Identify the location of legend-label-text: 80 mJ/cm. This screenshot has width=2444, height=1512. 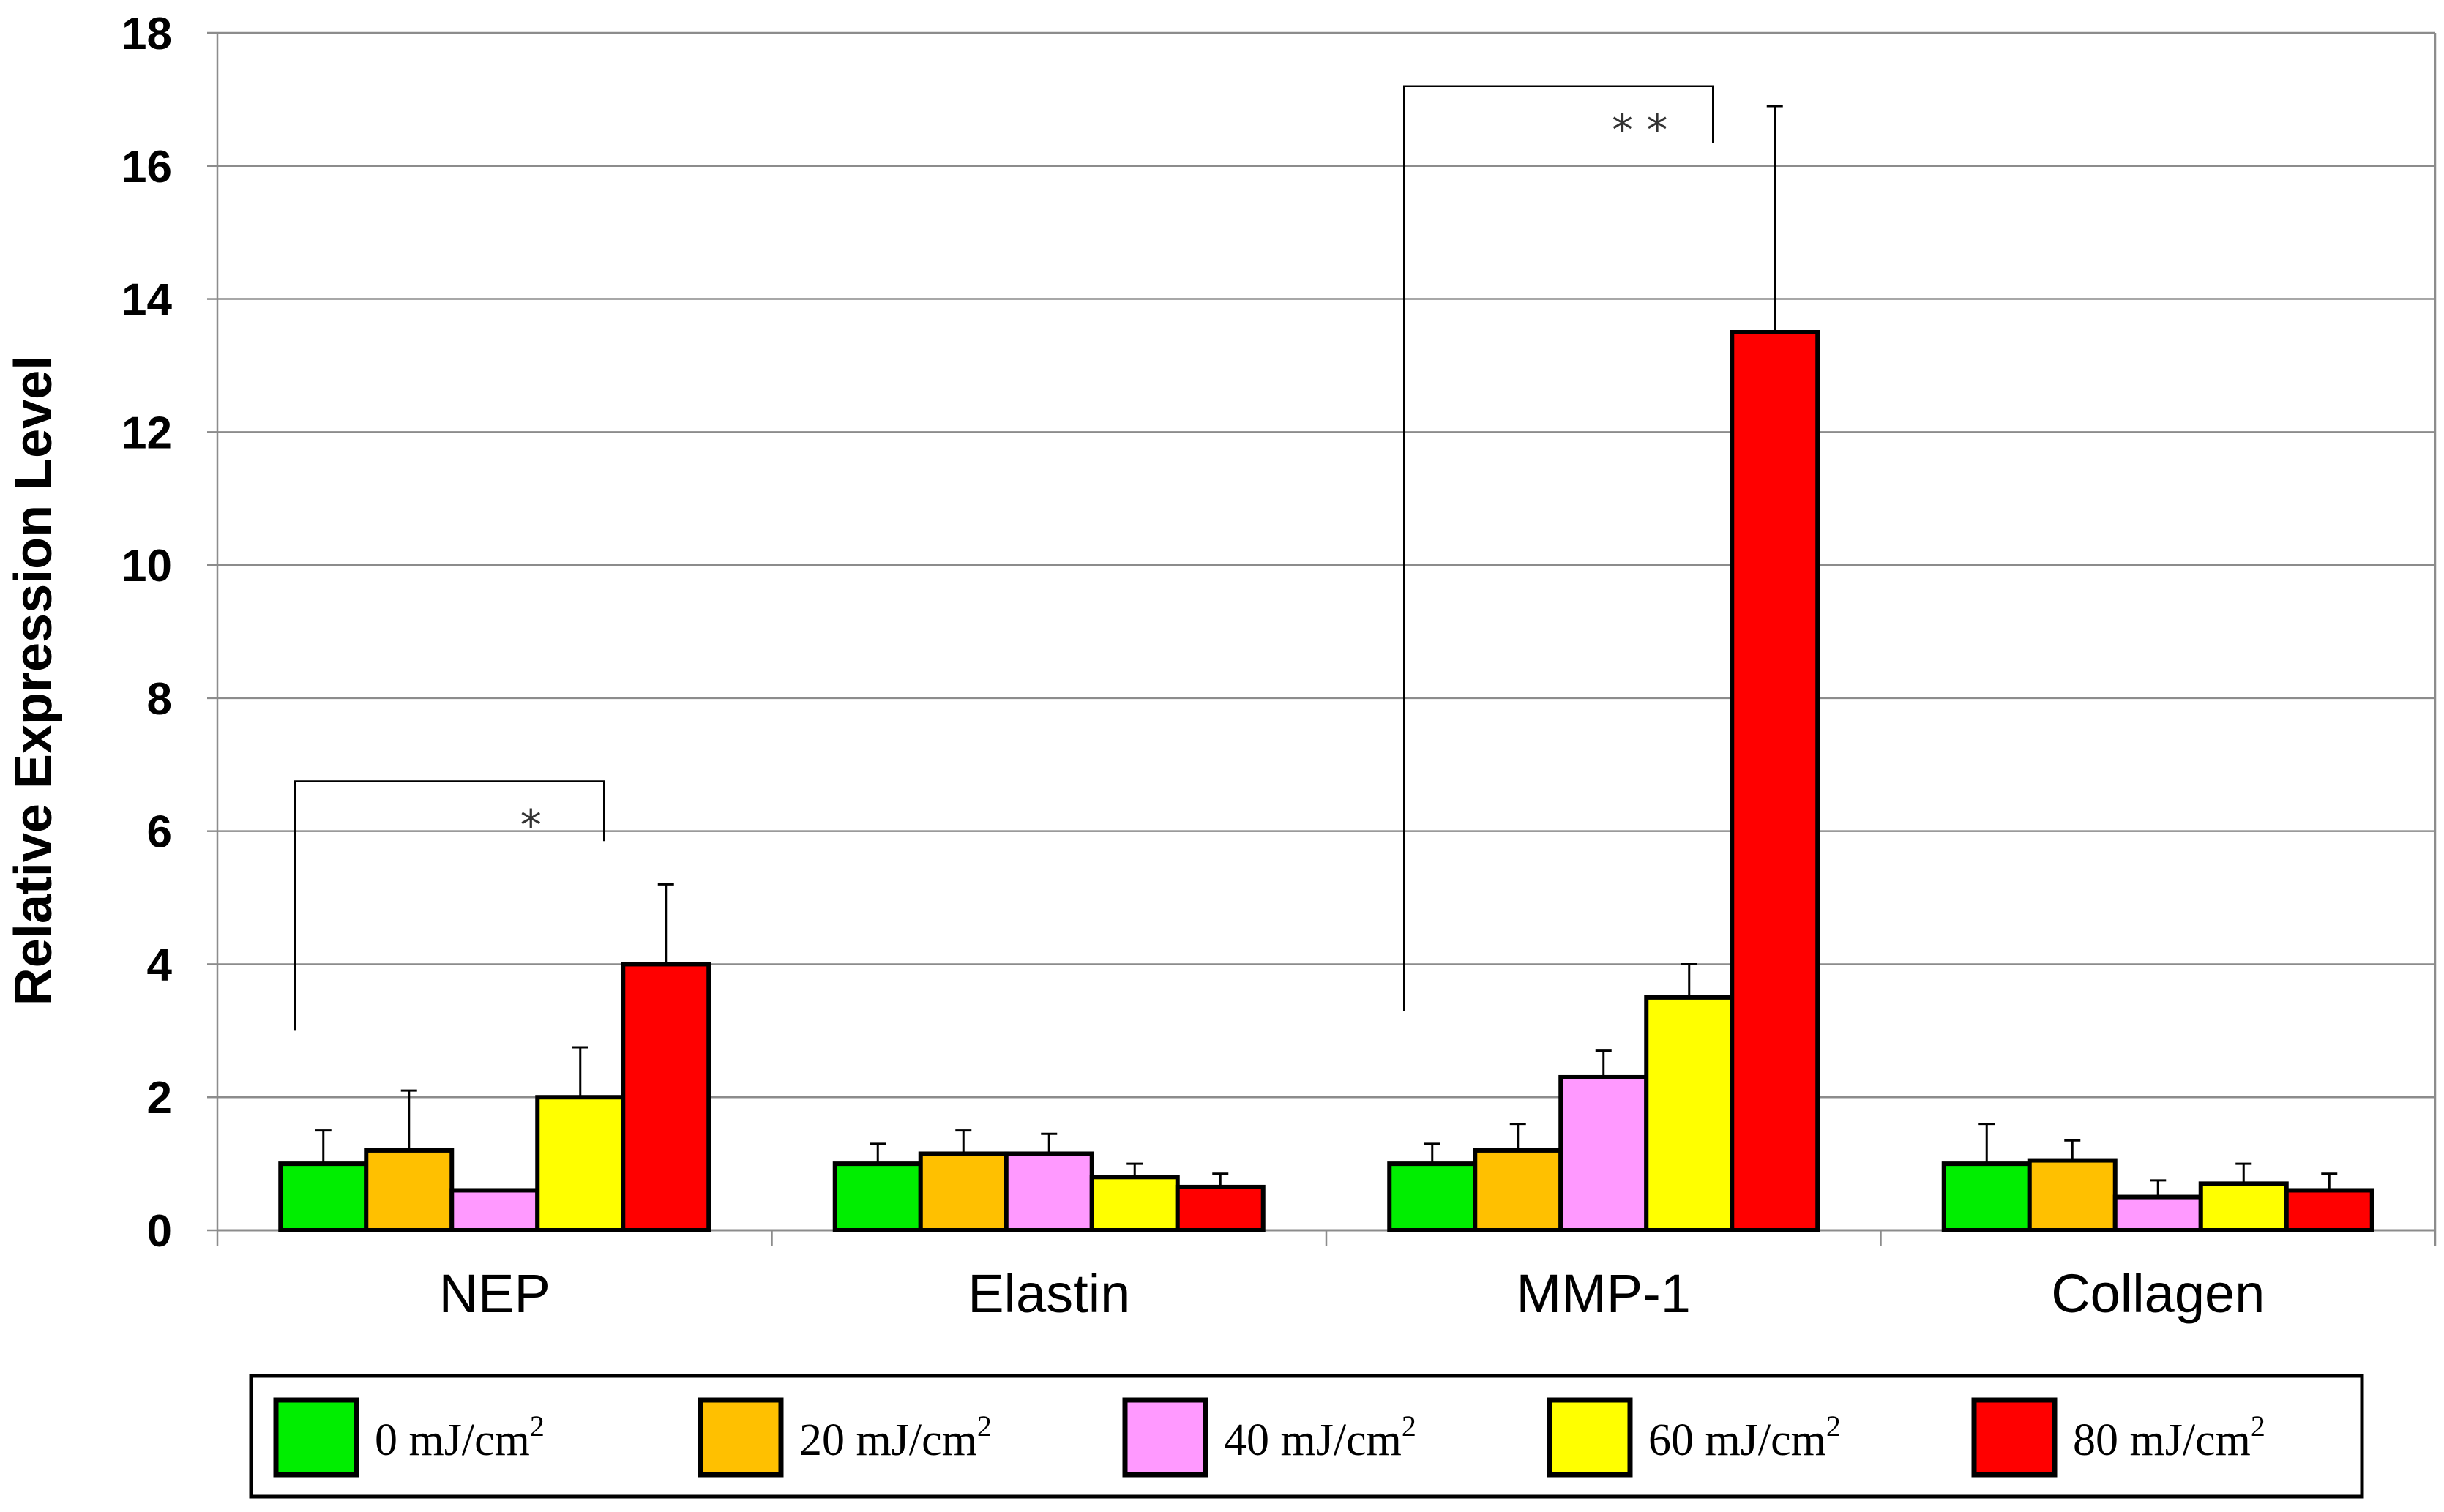
(2162, 1440).